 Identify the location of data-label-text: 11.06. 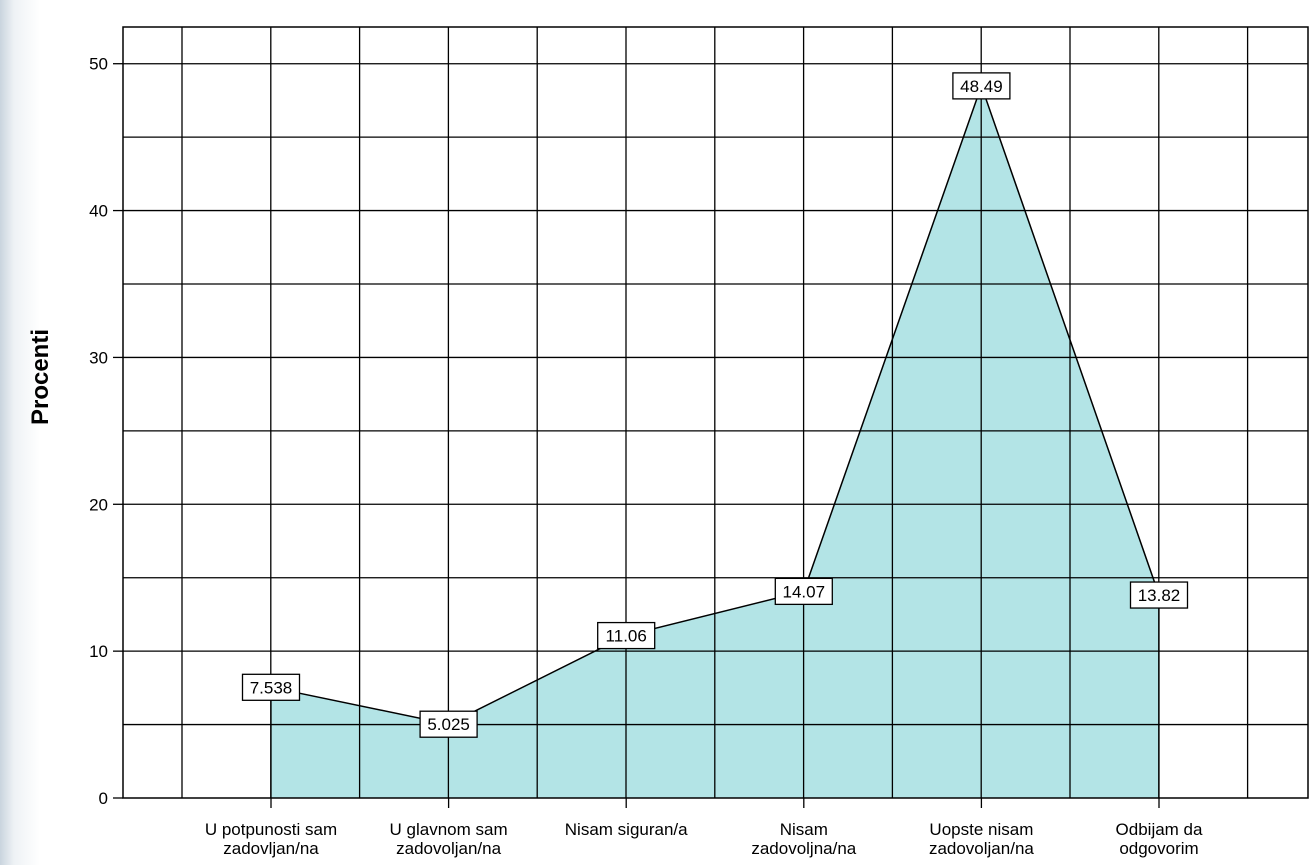
(626, 636).